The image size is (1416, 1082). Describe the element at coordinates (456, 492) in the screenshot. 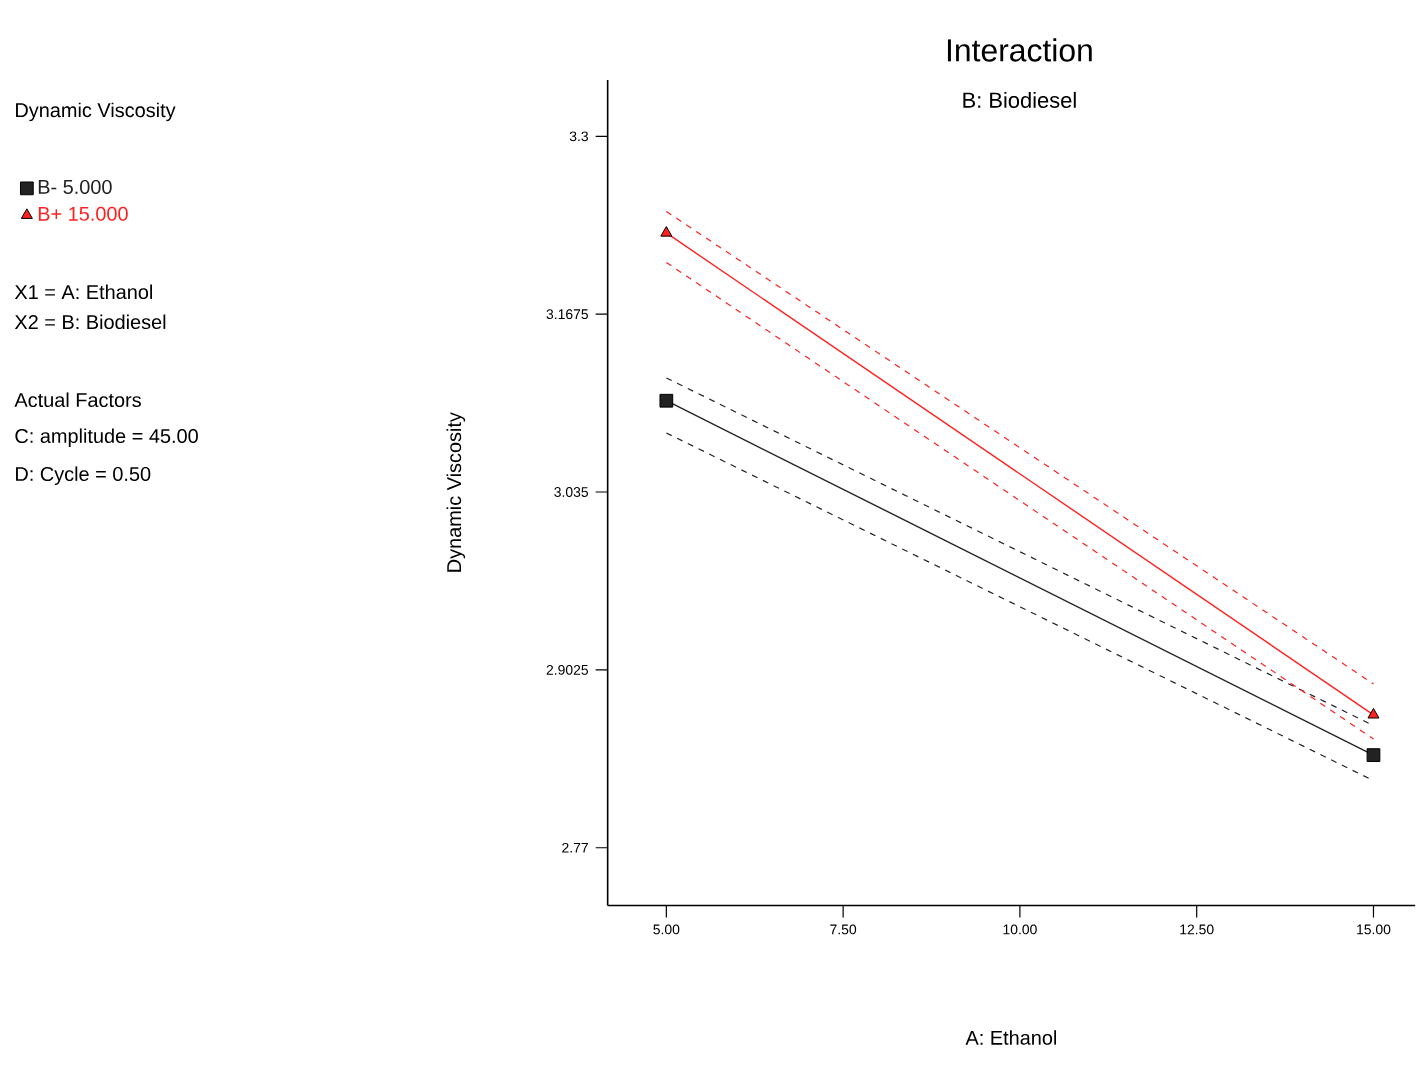

I see `y-axis-title: Dynamic Viscosity` at that location.